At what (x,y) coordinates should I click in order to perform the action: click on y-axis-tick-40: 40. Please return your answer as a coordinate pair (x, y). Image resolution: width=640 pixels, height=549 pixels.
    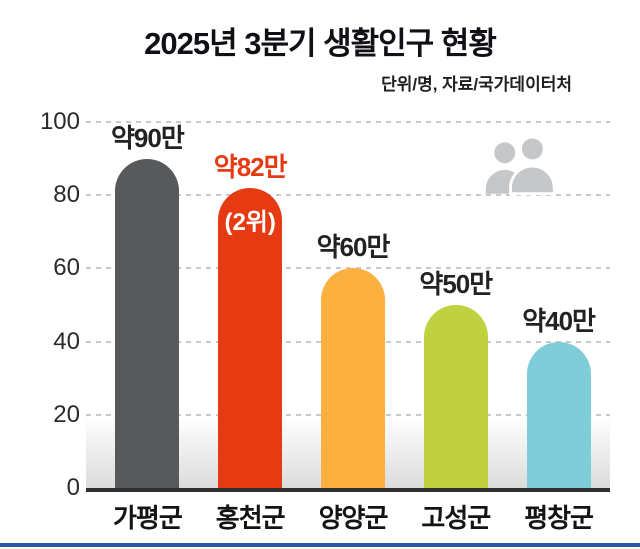
    Looking at the image, I should click on (66, 341).